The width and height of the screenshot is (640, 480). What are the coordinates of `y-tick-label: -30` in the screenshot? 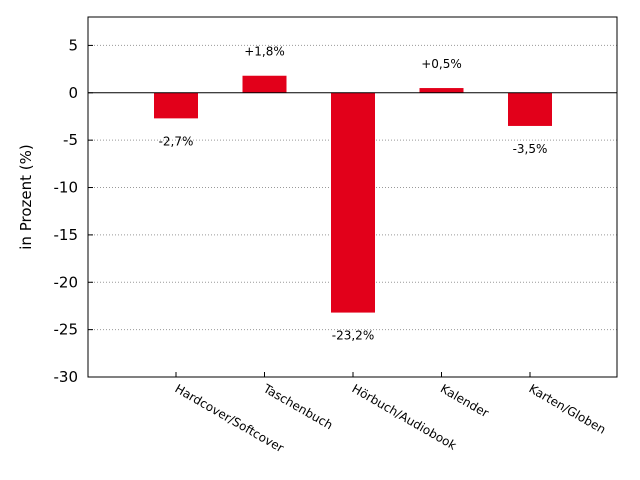 It's located at (66, 377).